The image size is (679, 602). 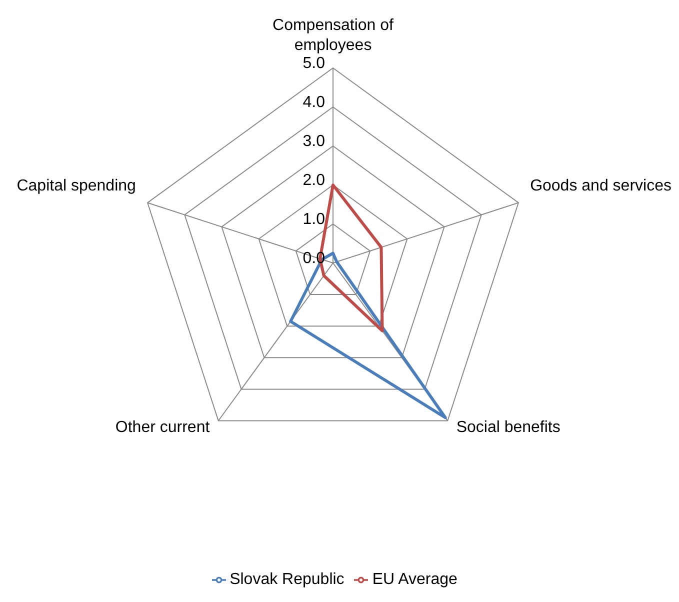 What do you see at coordinates (314, 63) in the screenshot?
I see `y-tick-label: 5.0` at bounding box center [314, 63].